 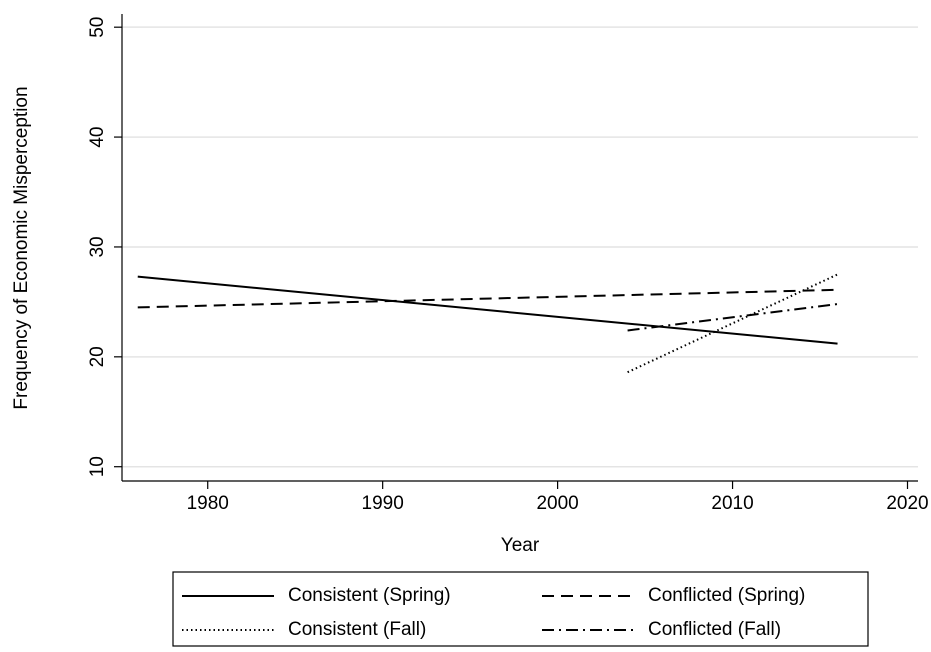 What do you see at coordinates (732, 503) in the screenshot?
I see `x-tick-label: 2010` at bounding box center [732, 503].